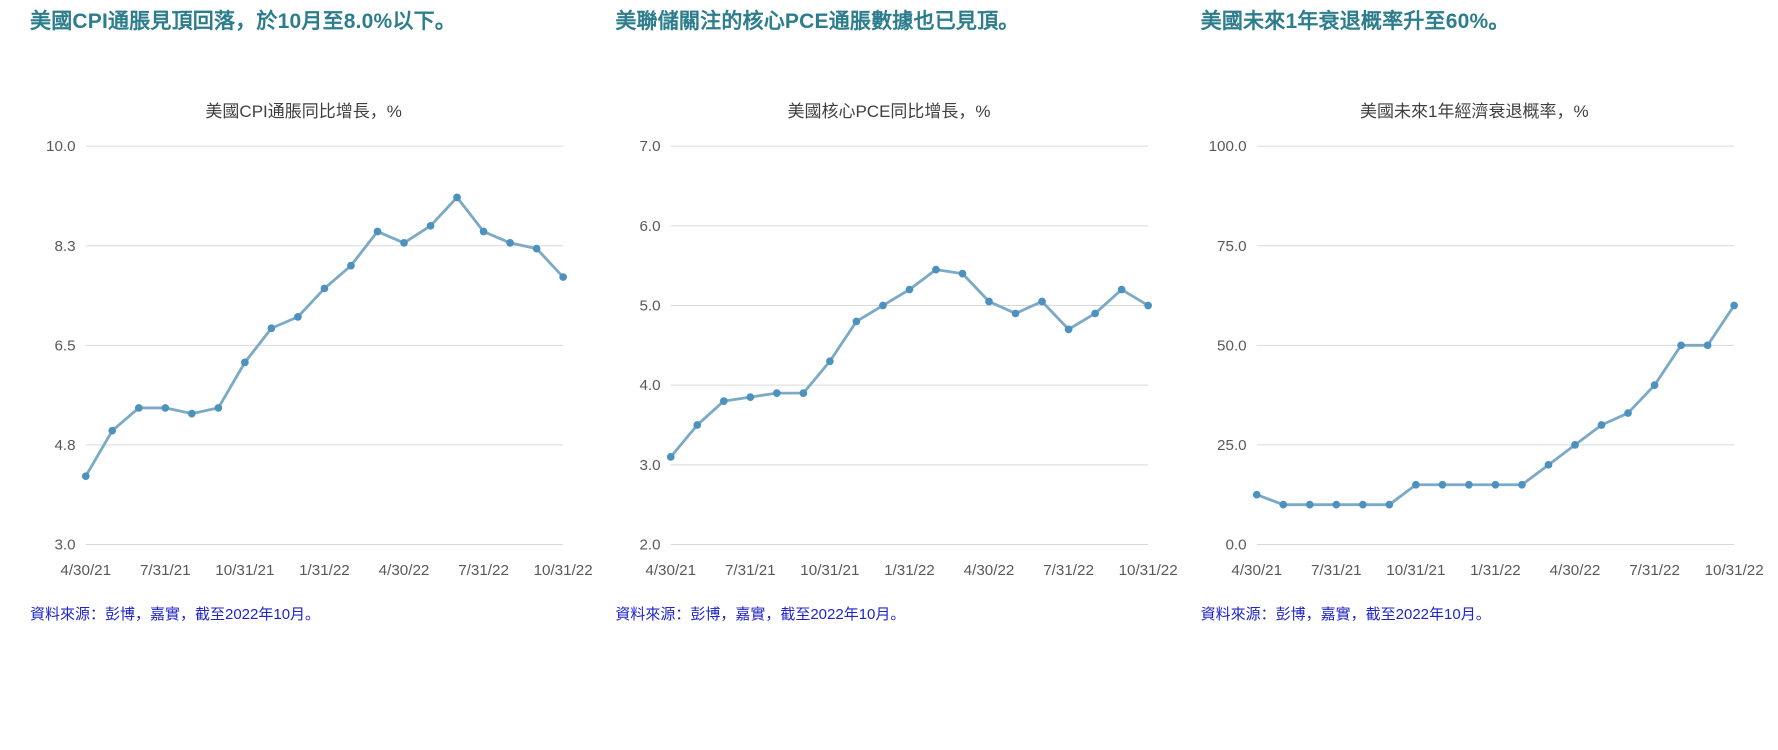  What do you see at coordinates (650, 386) in the screenshot?
I see `y-axis-tick-label: 4.0` at bounding box center [650, 386].